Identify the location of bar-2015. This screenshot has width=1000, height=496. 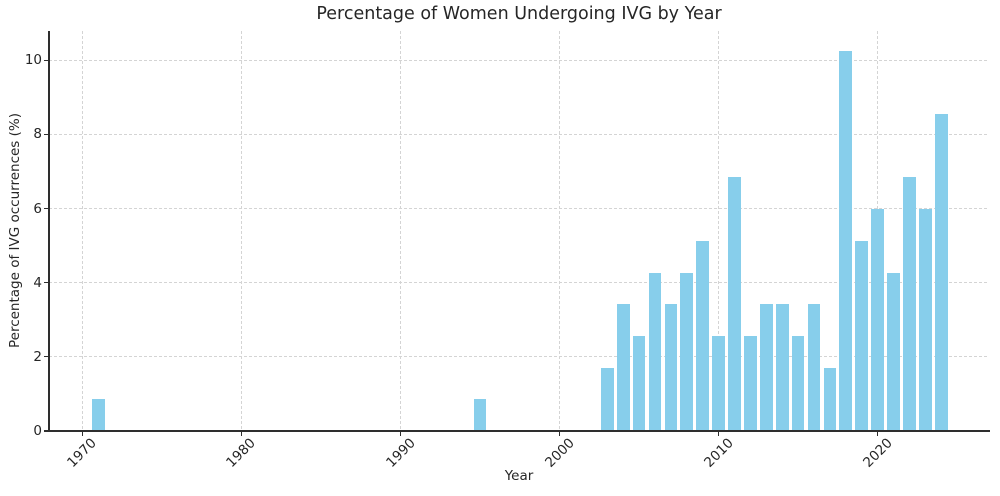
(798, 383).